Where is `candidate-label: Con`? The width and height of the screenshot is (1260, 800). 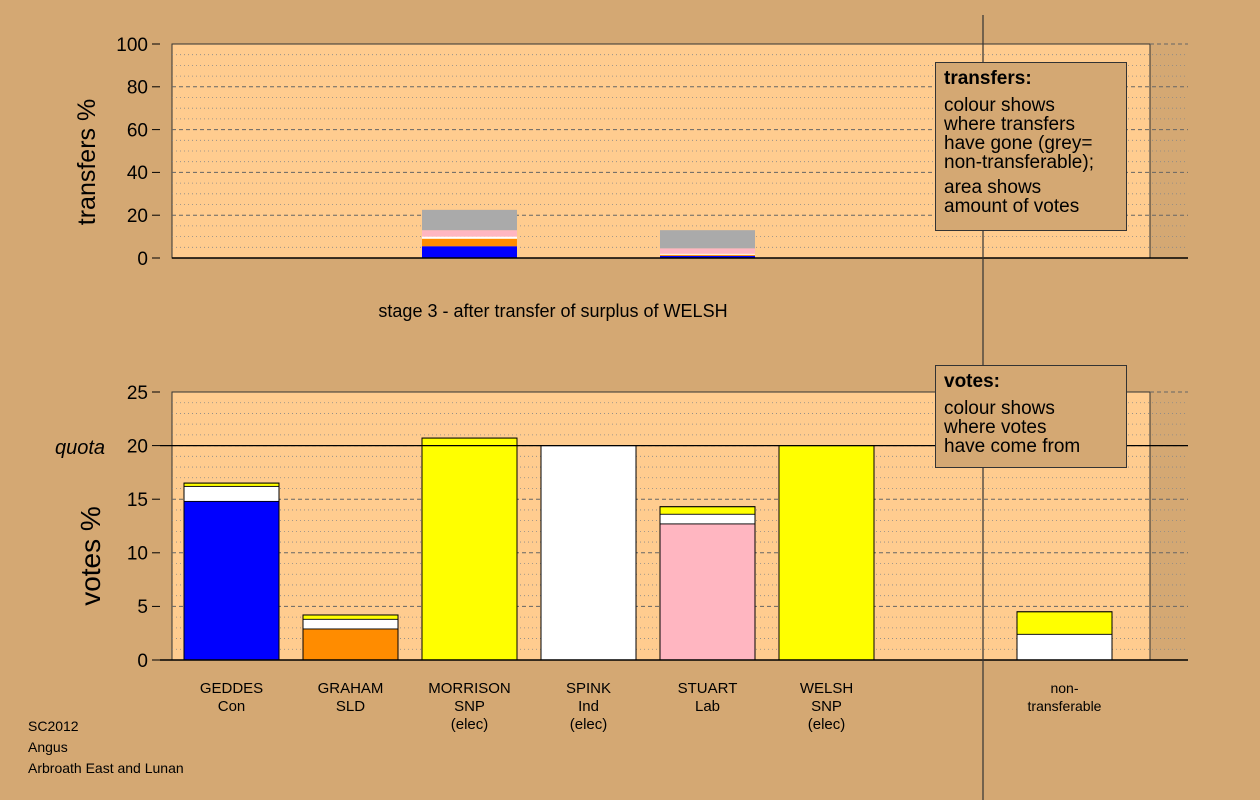 candidate-label: Con is located at coordinates (232, 706).